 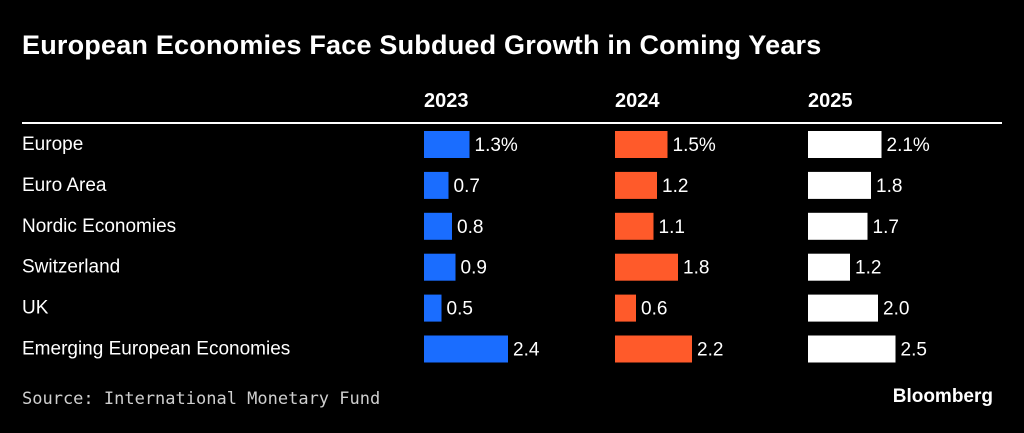 What do you see at coordinates (654, 309) in the screenshot?
I see `data-label: 0.6` at bounding box center [654, 309].